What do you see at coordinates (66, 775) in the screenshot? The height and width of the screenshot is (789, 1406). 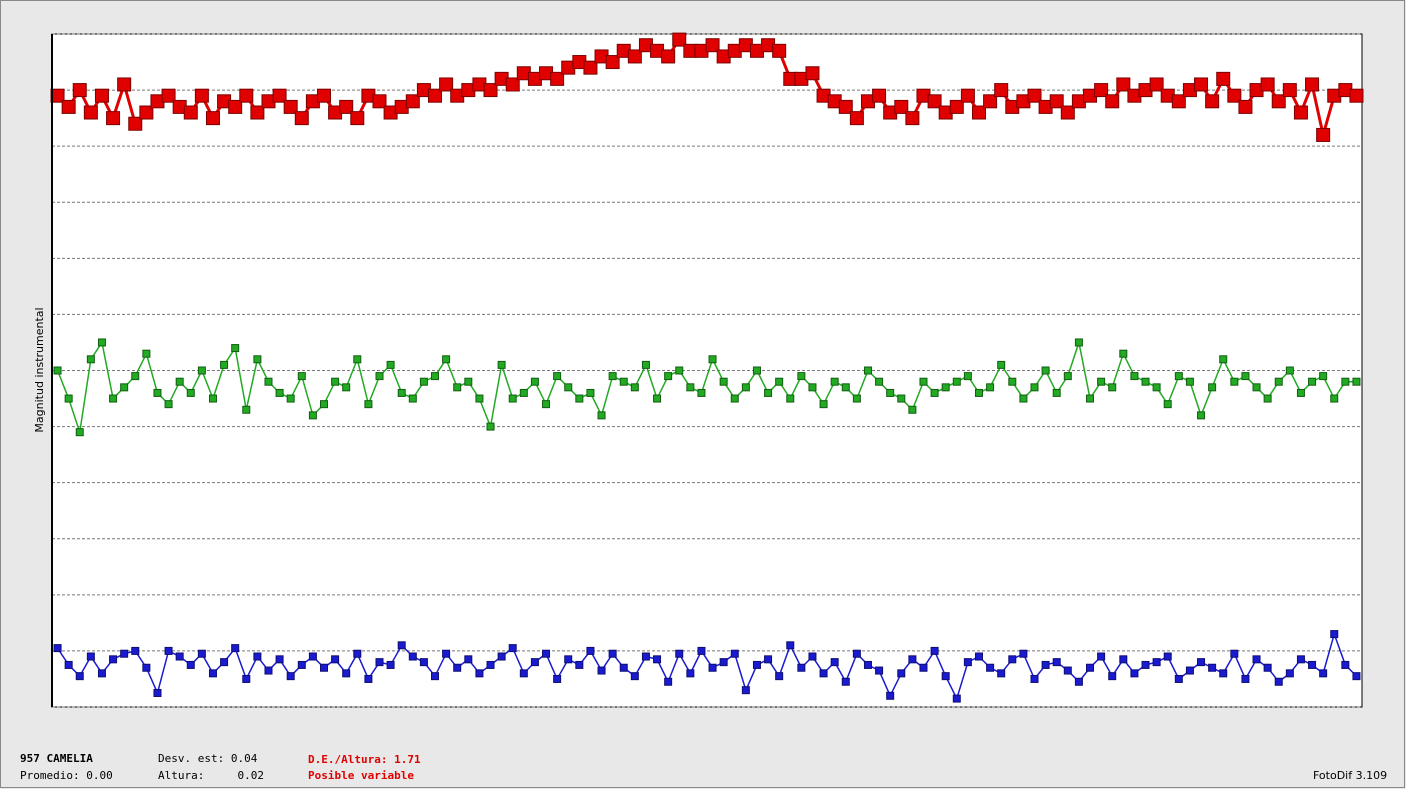 I see `mean: Promedio: 0.00` at bounding box center [66, 775].